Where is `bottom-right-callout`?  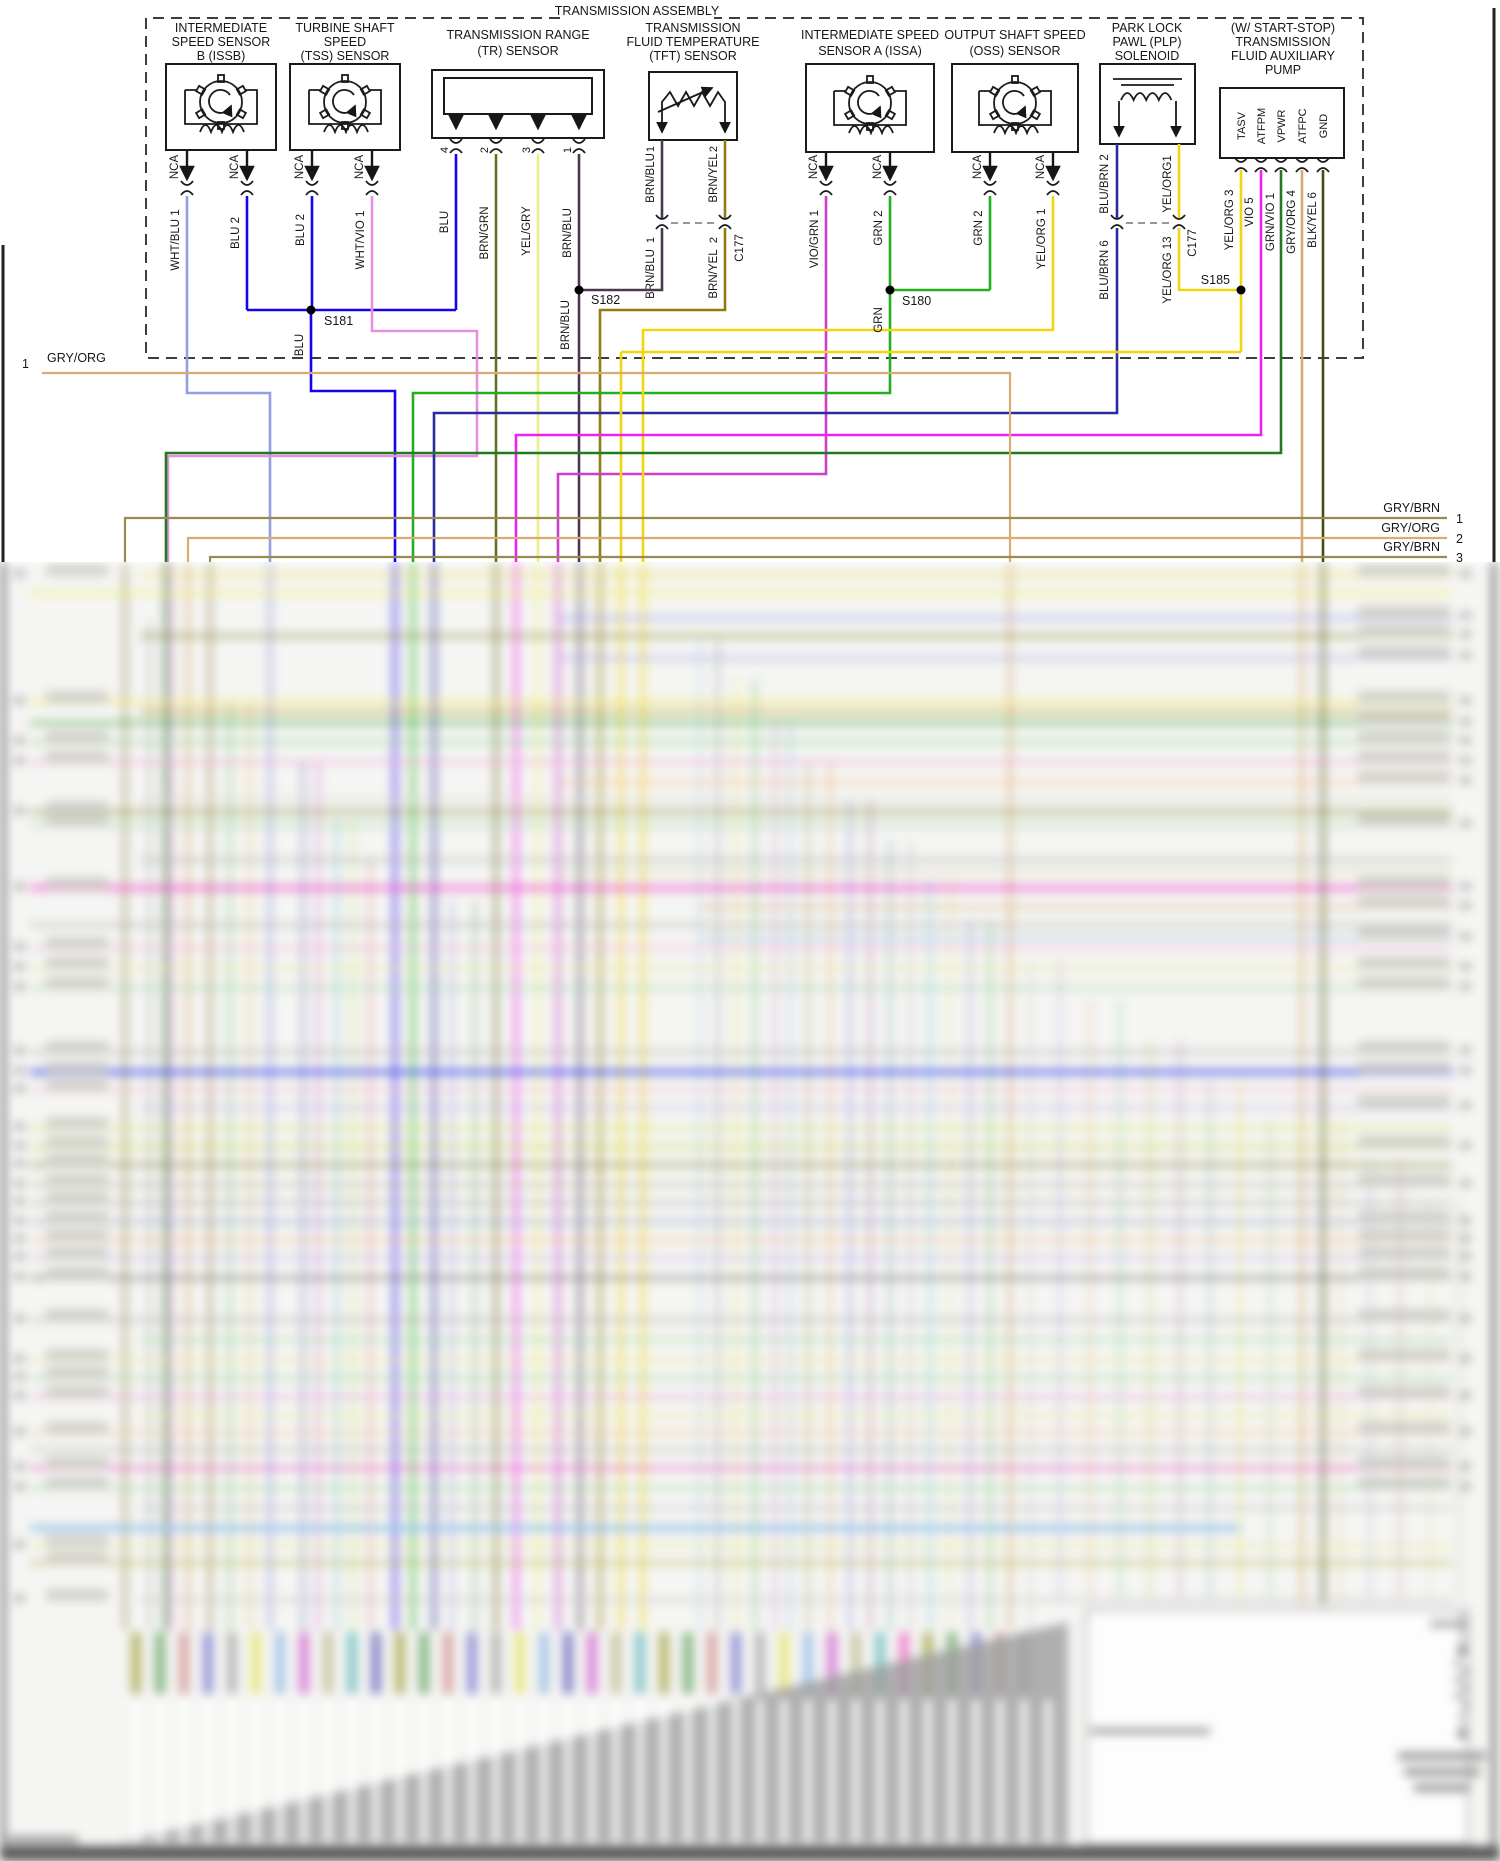 bottom-right-callout is located at coordinates (1285, 1727).